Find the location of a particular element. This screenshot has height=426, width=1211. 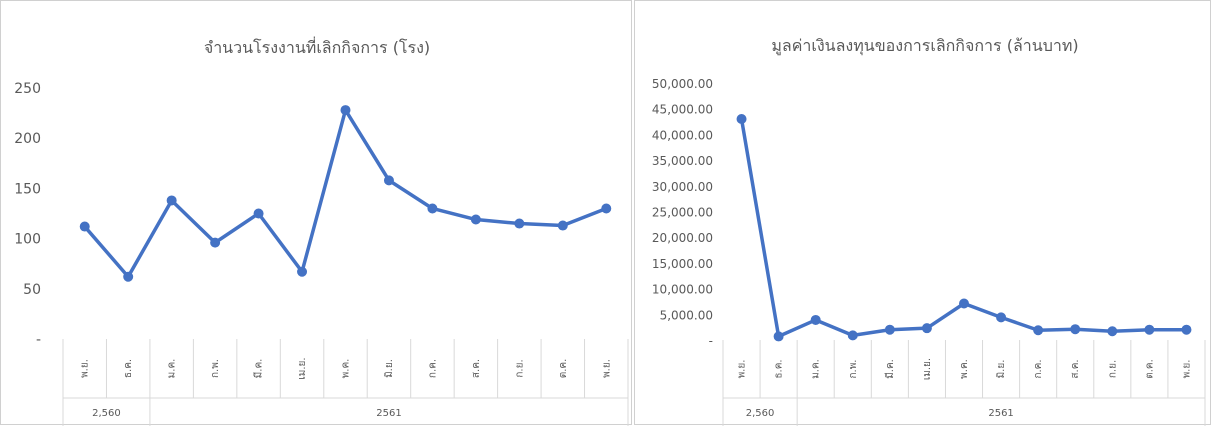

y-tick-label: 200 is located at coordinates (27, 139).